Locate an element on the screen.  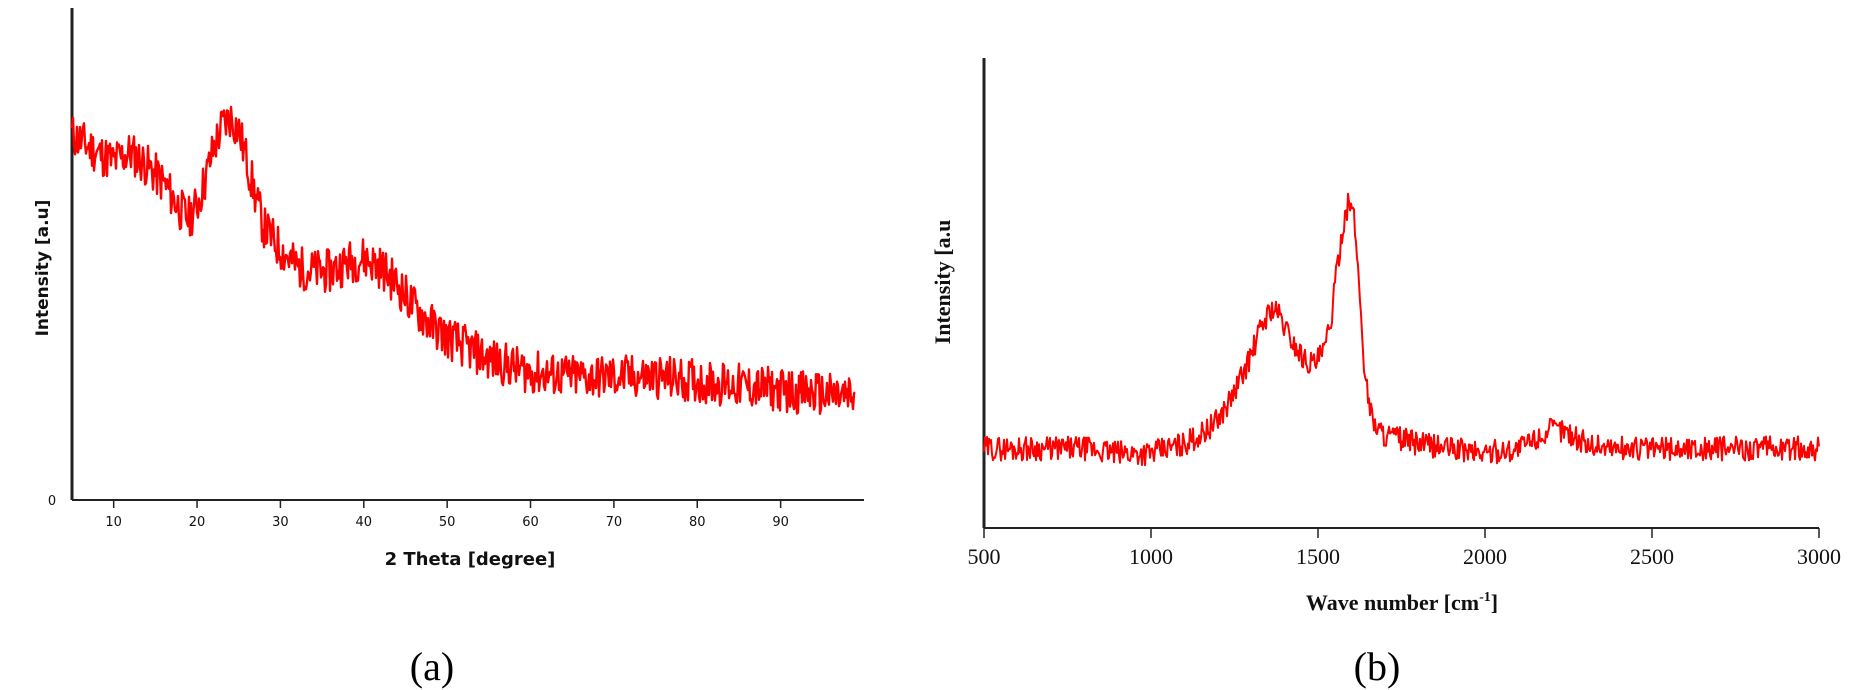
caption-b: (b) is located at coordinates (1377, 666).